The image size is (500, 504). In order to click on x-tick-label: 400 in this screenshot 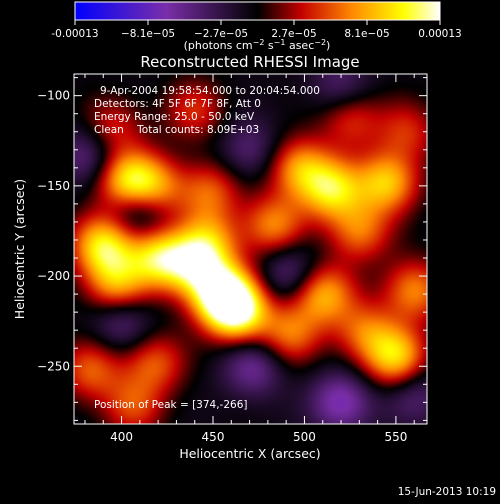, I will do `click(121, 437)`.